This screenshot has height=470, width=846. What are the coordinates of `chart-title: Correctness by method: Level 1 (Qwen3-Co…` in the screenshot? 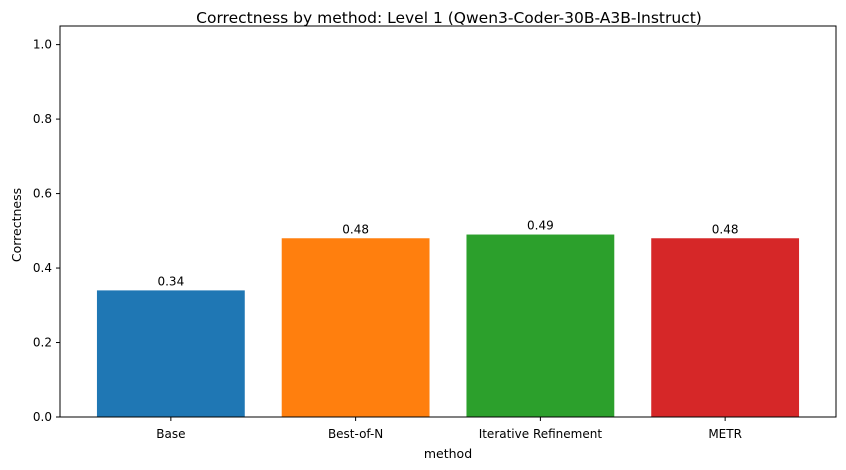 It's located at (449, 18).